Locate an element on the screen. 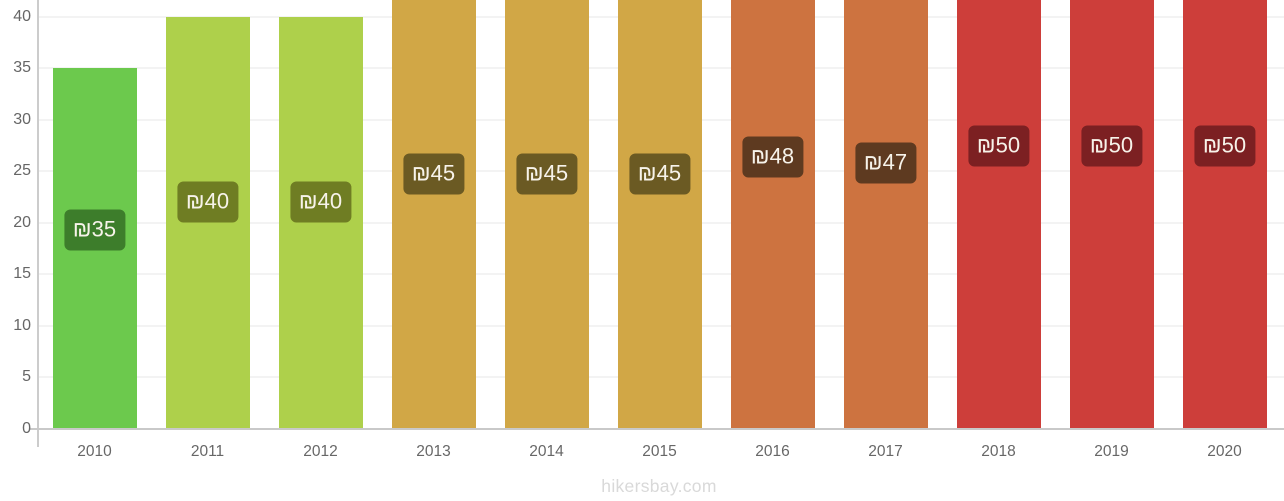  y-axis-tick-mark is located at coordinates (33, 429).